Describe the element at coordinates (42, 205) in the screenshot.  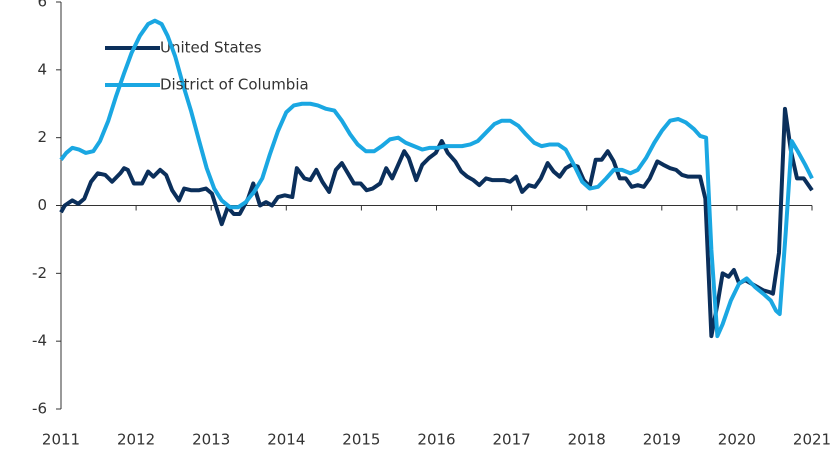
I see `y-tick-label: 0` at that location.